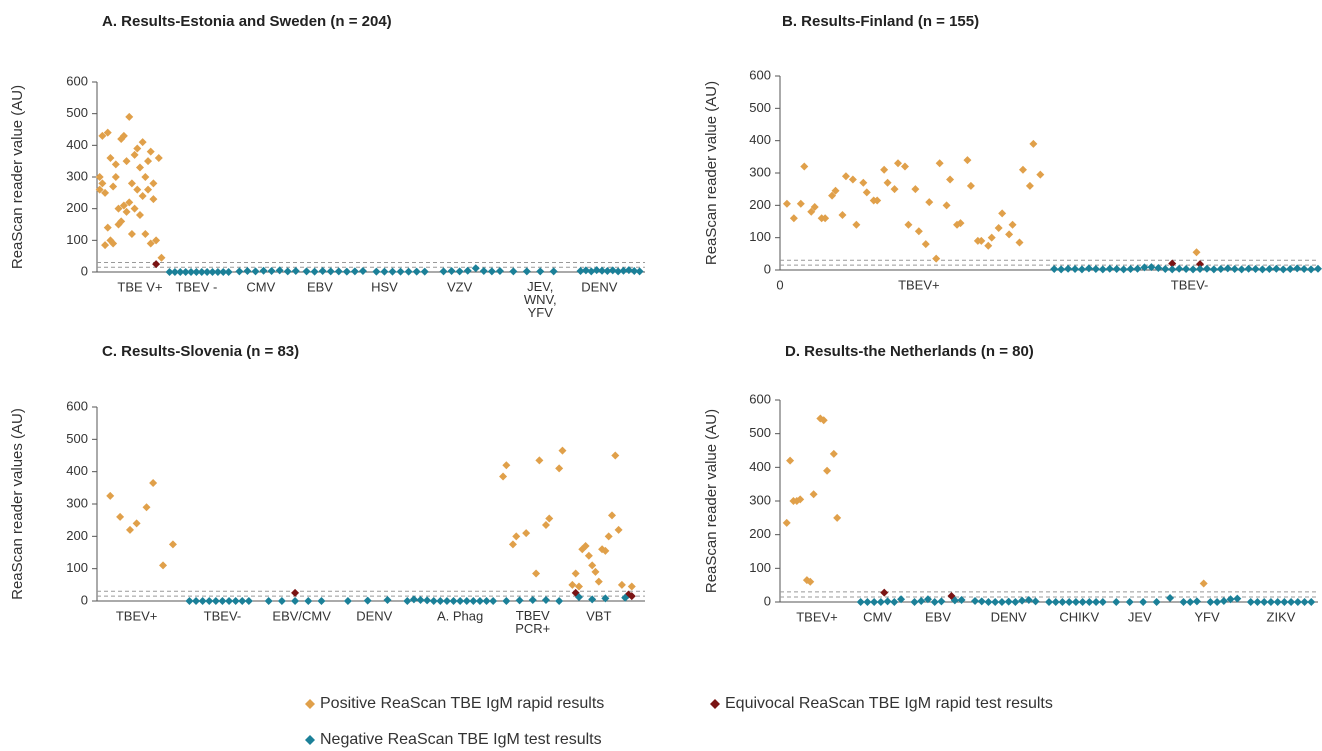 The height and width of the screenshot is (751, 1322). Describe the element at coordinates (77, 175) in the screenshot. I see `y-tick-label: 300` at that location.